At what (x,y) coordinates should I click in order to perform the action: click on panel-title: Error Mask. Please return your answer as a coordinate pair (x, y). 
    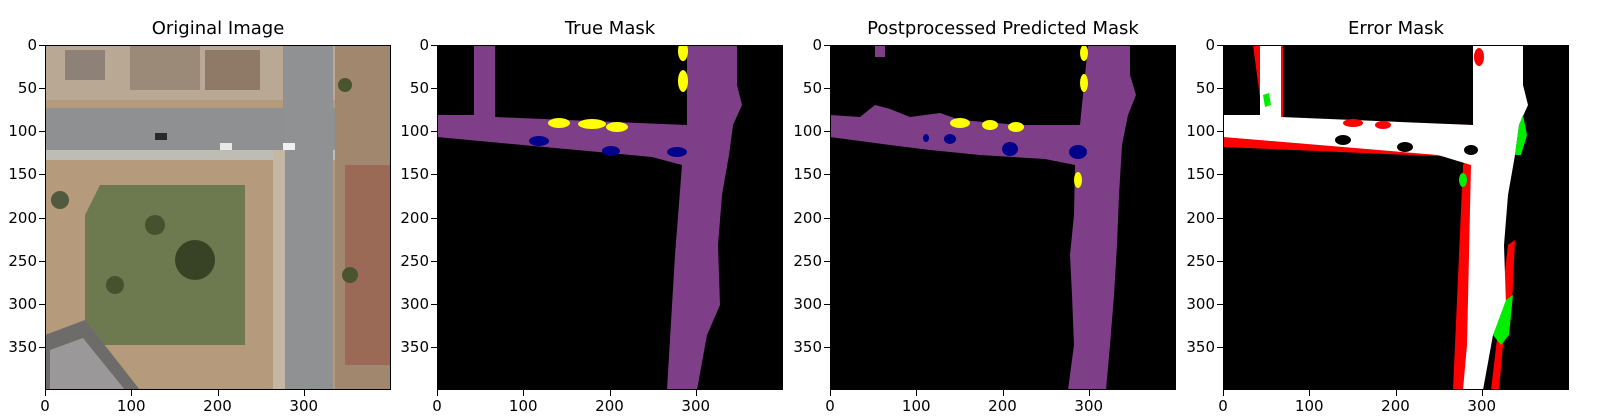
    Looking at the image, I should click on (1396, 28).